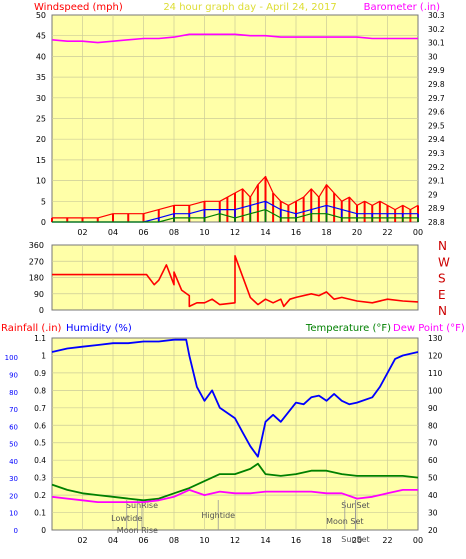  Describe the element at coordinates (436, 43) in the screenshot. I see `barometer-y-tick-label: 30.1` at that location.